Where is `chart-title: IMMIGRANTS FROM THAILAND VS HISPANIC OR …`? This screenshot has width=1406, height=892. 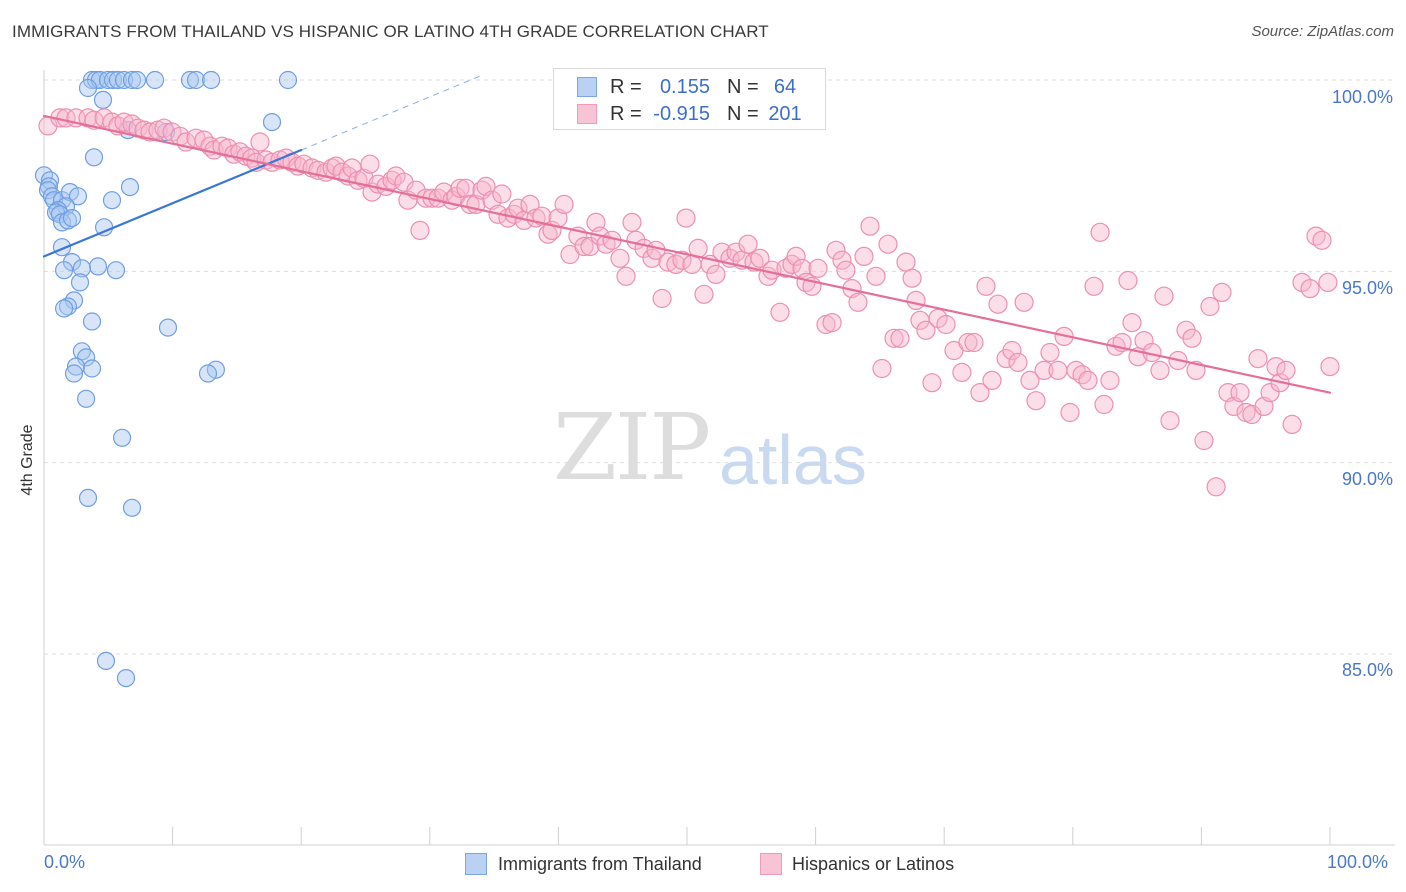 chart-title: IMMIGRANTS FROM THAILAND VS HISPANIC OR … is located at coordinates (390, 31).